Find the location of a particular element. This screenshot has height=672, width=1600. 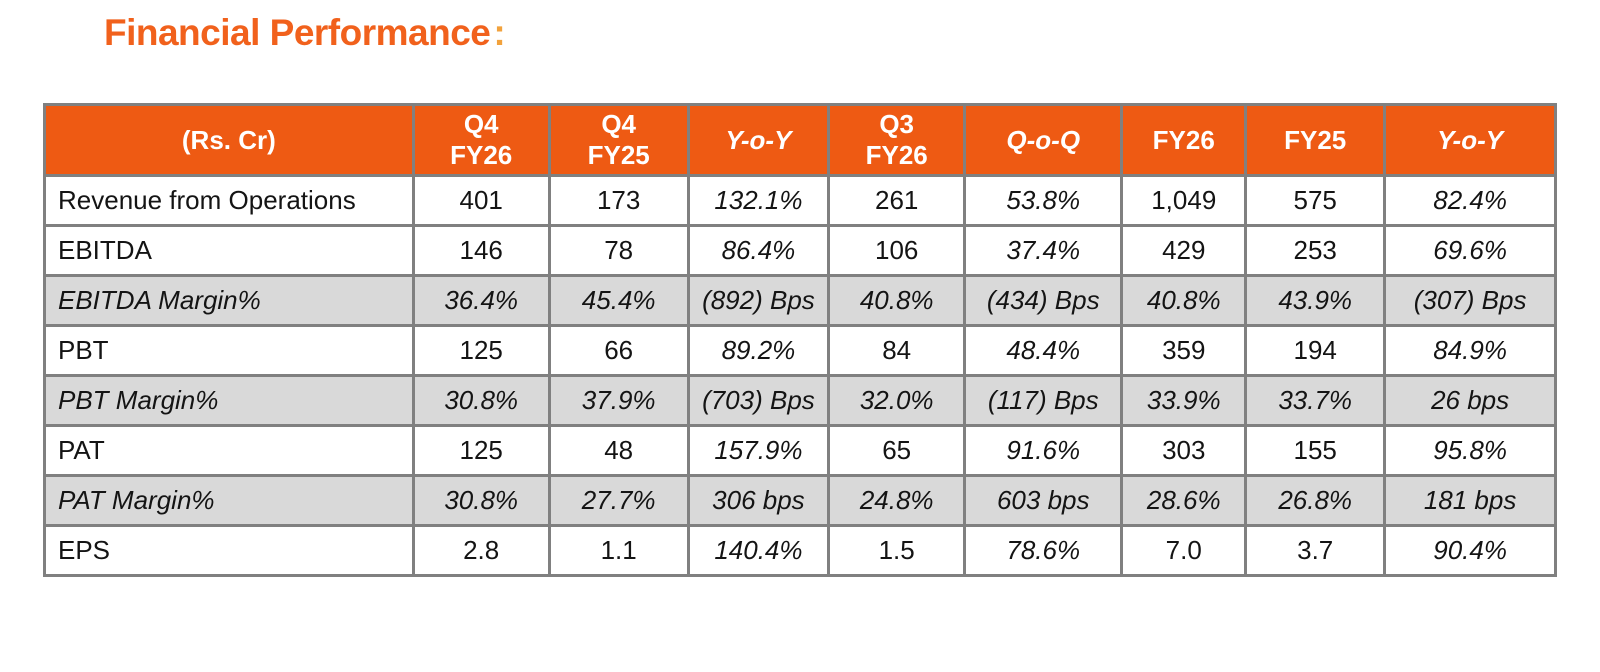

cell-ebitda-q3-fy26-4: 106 is located at coordinates (897, 250).